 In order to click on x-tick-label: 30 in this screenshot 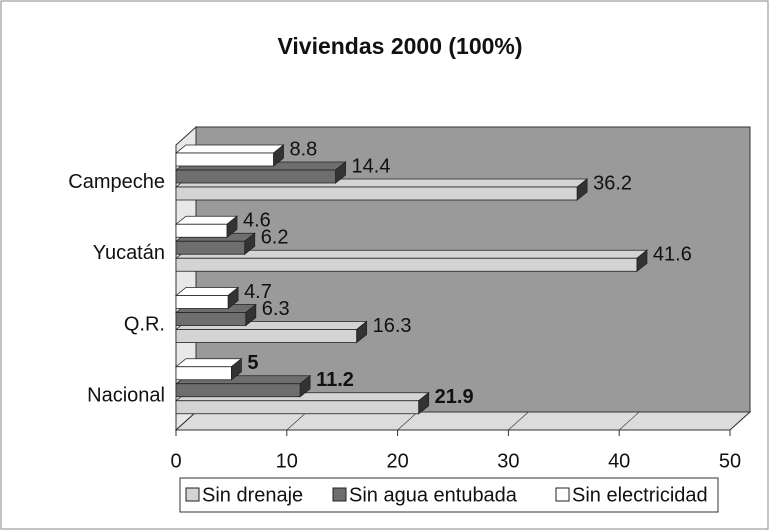, I will do `click(508, 461)`.